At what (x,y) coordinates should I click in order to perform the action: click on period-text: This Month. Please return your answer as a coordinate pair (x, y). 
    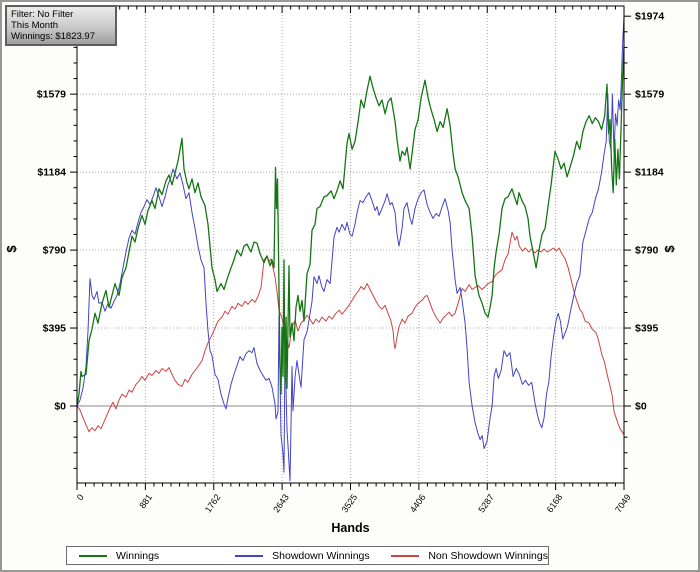
    Looking at the image, I should click on (34, 25).